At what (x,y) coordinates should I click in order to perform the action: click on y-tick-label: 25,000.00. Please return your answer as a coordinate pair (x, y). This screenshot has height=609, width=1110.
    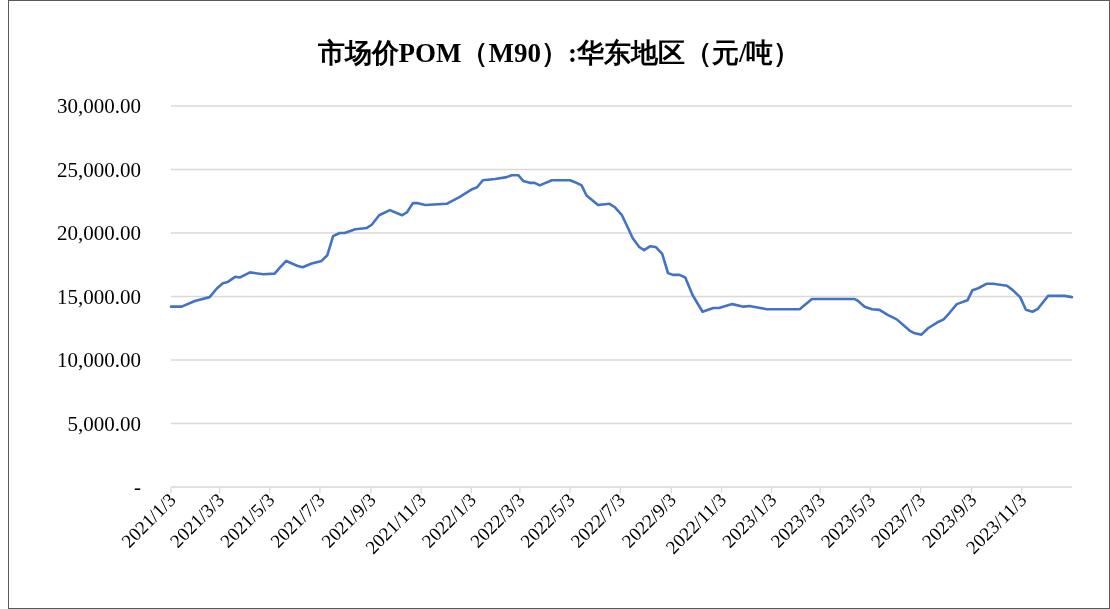
    Looking at the image, I should click on (99, 169).